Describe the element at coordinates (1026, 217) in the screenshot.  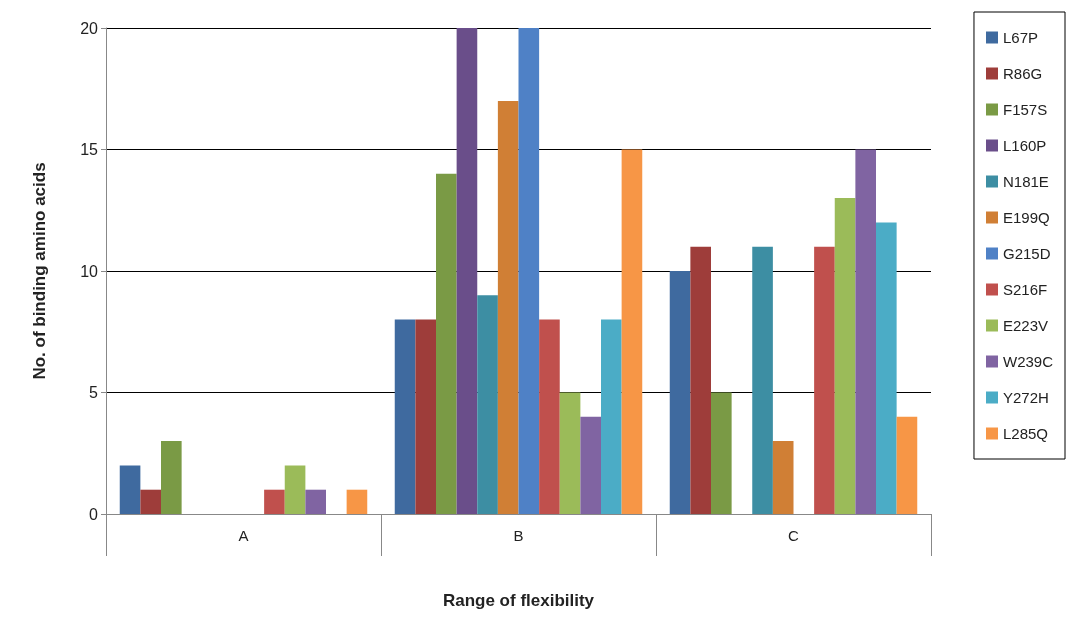
I see `legend-label: E199Q` at that location.